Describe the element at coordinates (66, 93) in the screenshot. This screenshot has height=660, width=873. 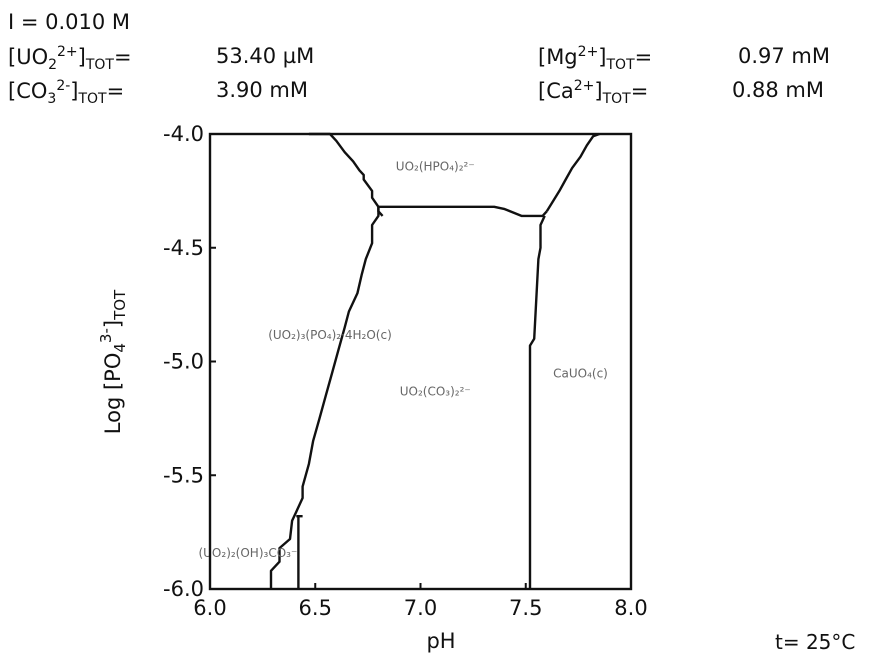
I see `co3-label: [CO32-]TOT=` at that location.